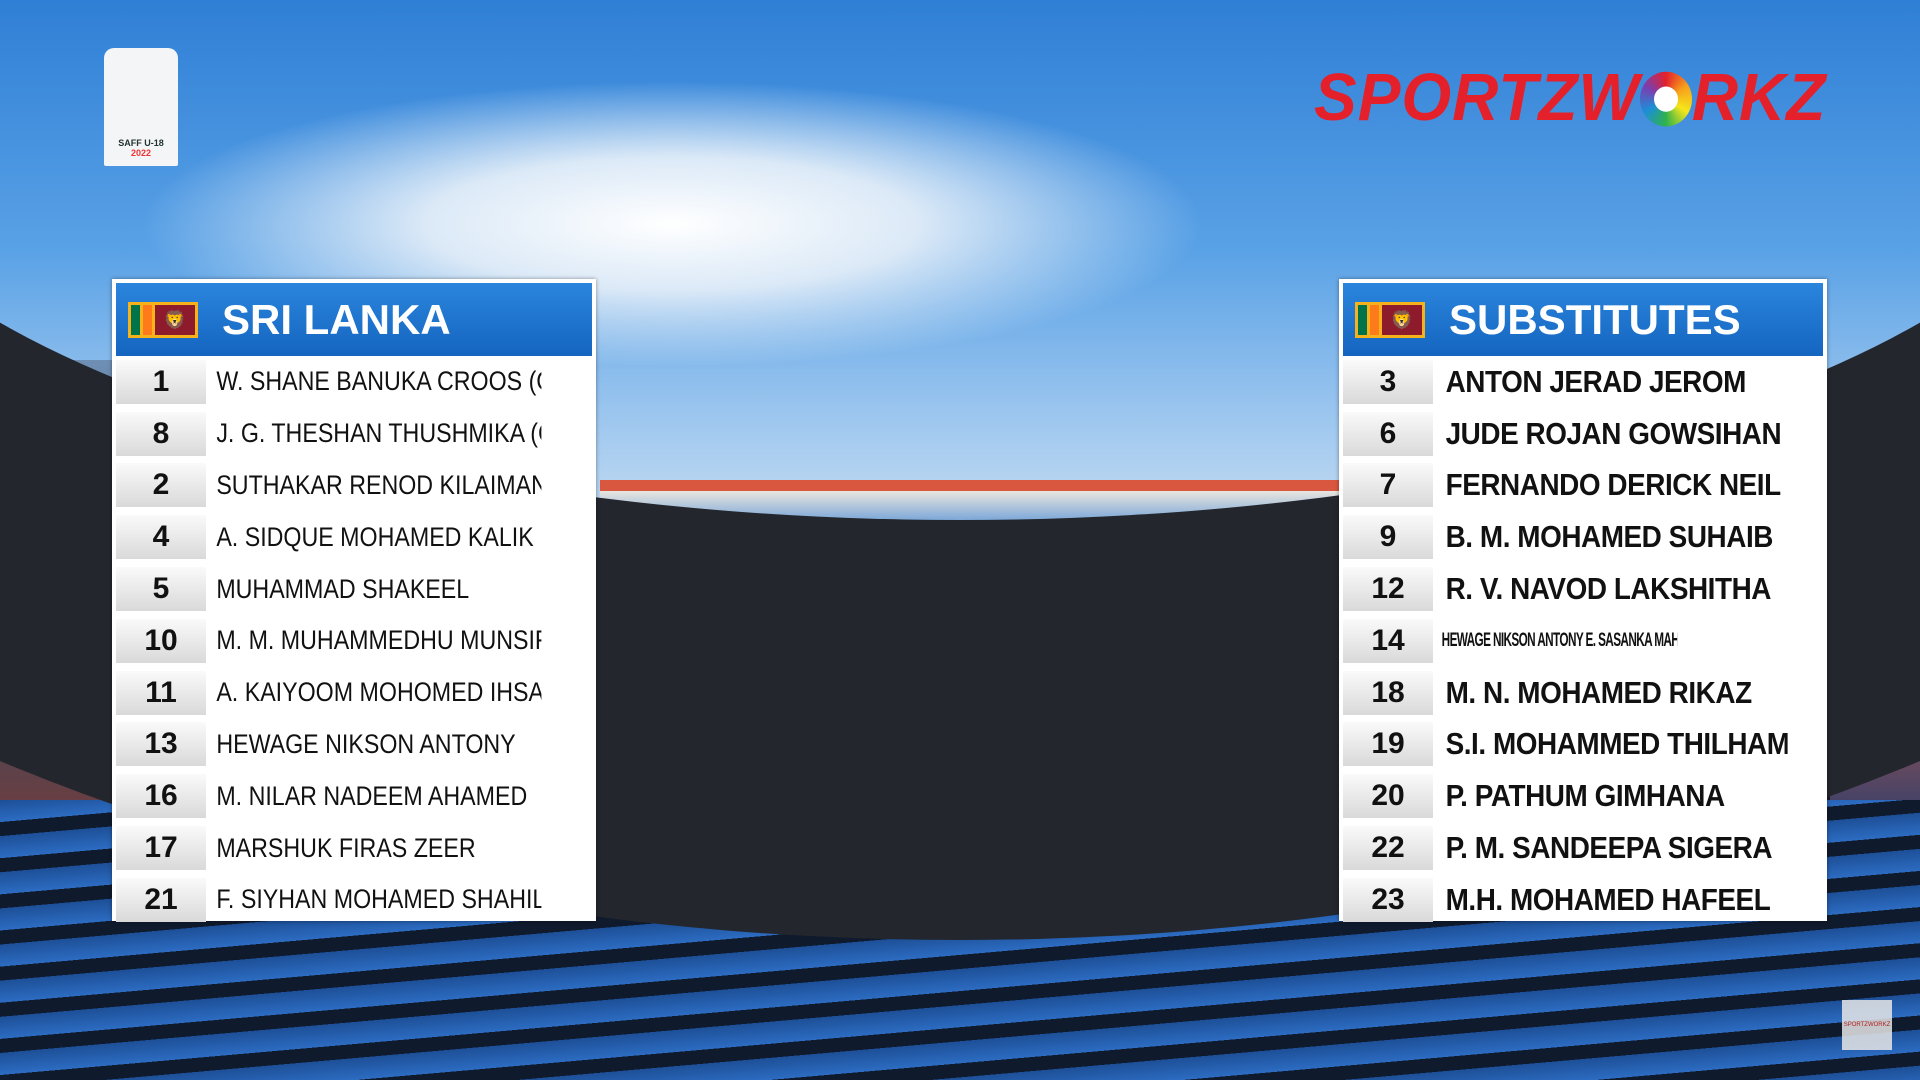 The width and height of the screenshot is (1920, 1080). I want to click on player-name: M. M. MUHAMMEDHU MUNSIF, so click(379, 640).